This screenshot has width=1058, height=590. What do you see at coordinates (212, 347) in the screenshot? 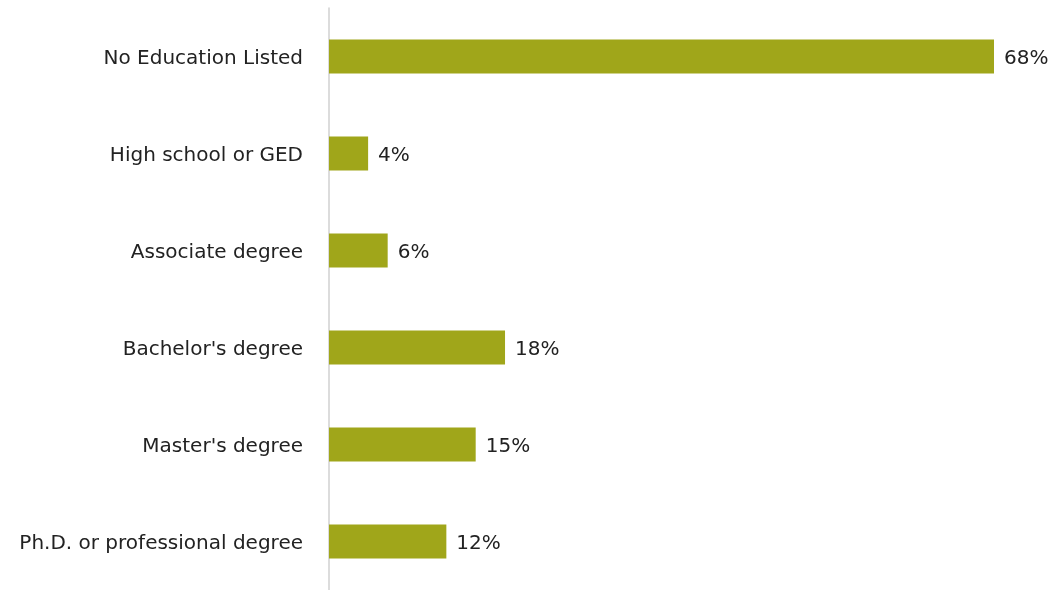
I see `y-tick-label: Bachelor's degree` at bounding box center [212, 347].